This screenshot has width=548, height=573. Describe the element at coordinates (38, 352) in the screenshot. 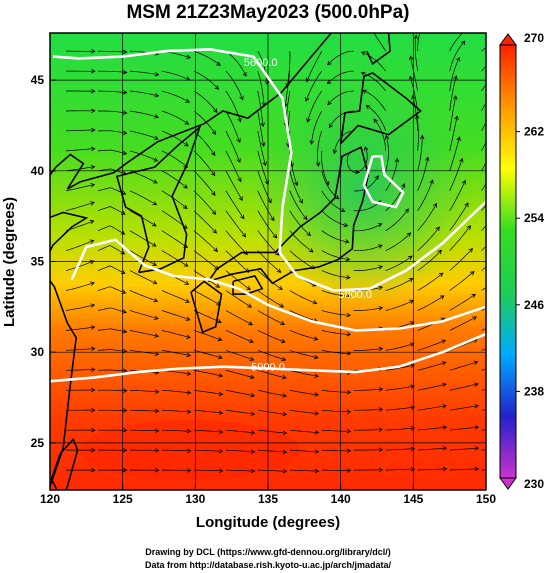

I see `y-tick-label: 30` at that location.